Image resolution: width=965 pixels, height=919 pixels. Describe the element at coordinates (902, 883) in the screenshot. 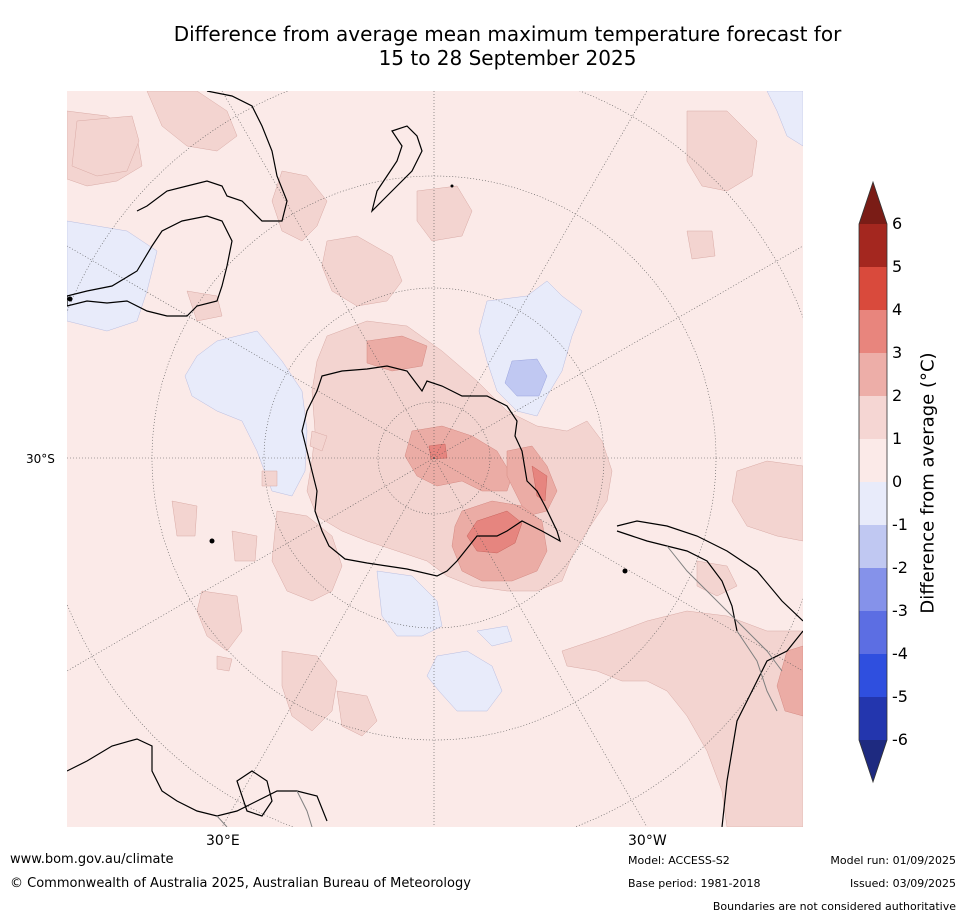

I see `issued-text: Issued: 03/09/2025` at that location.